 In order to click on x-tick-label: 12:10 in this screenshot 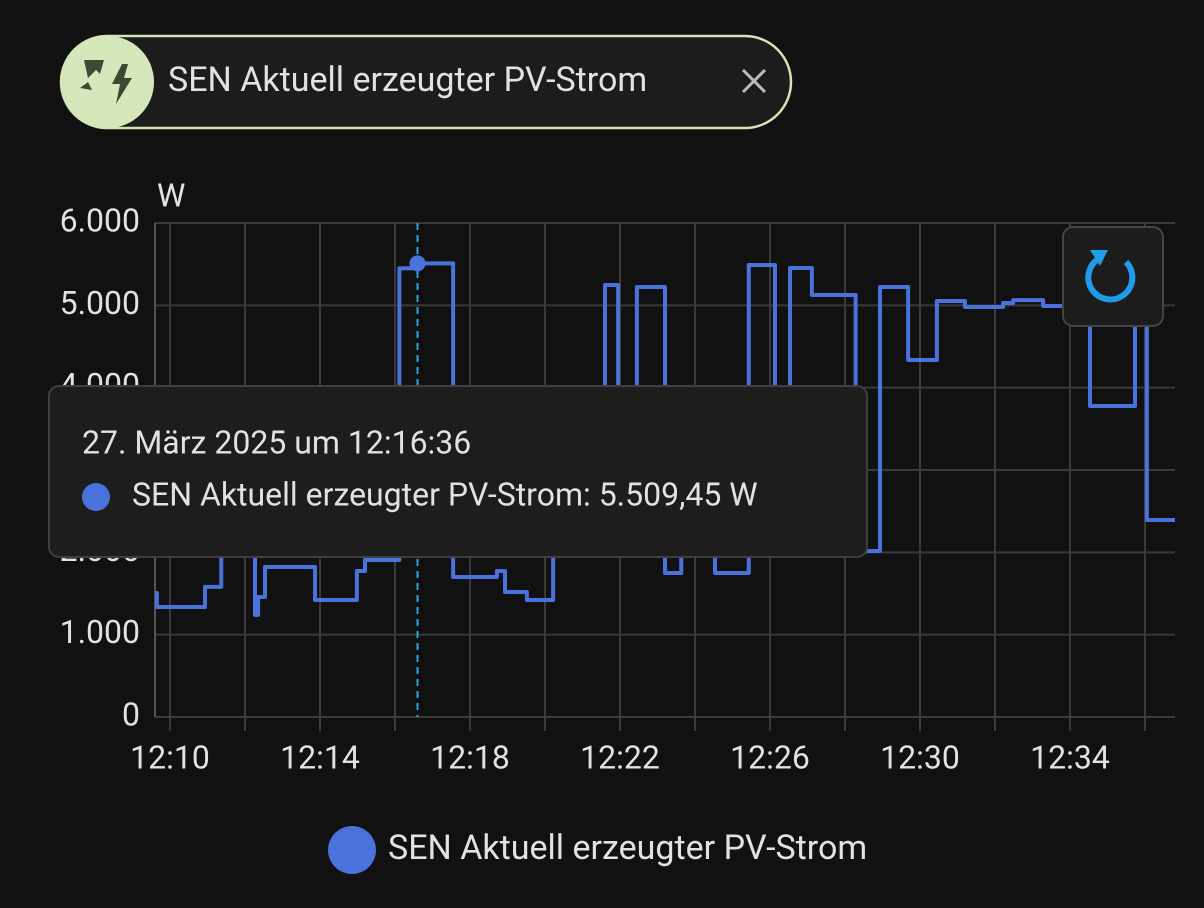, I will do `click(170, 757)`.